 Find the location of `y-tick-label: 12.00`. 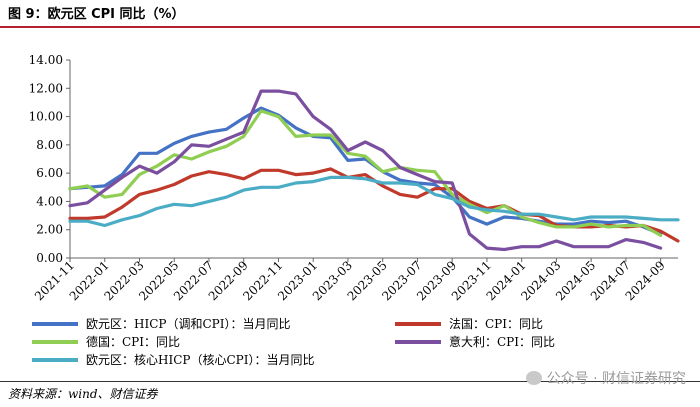

y-tick-label: 12.00 is located at coordinates (46, 88).